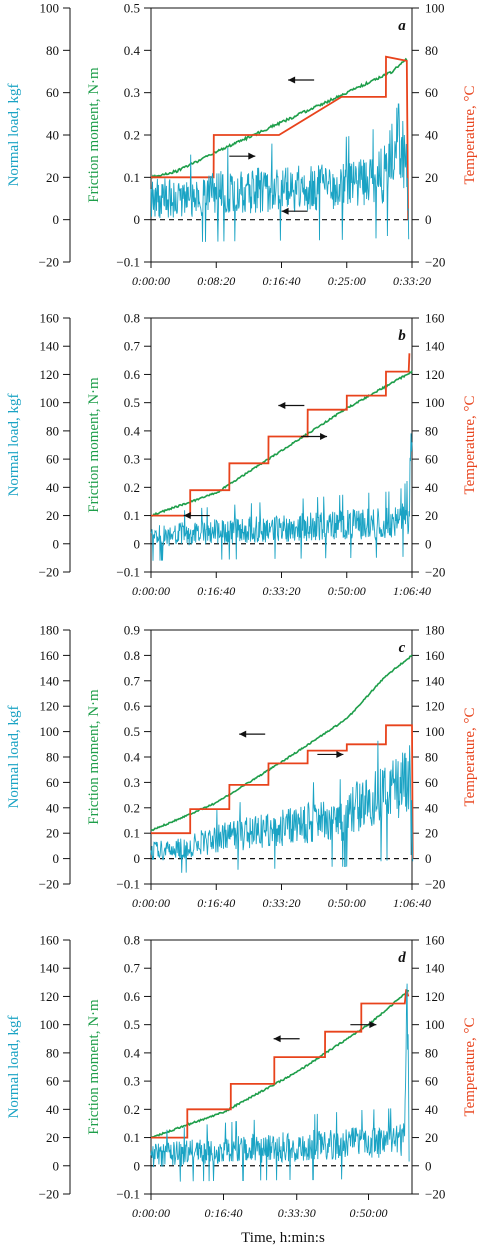  What do you see at coordinates (402, 958) in the screenshot?
I see `panel-letter: d` at bounding box center [402, 958].